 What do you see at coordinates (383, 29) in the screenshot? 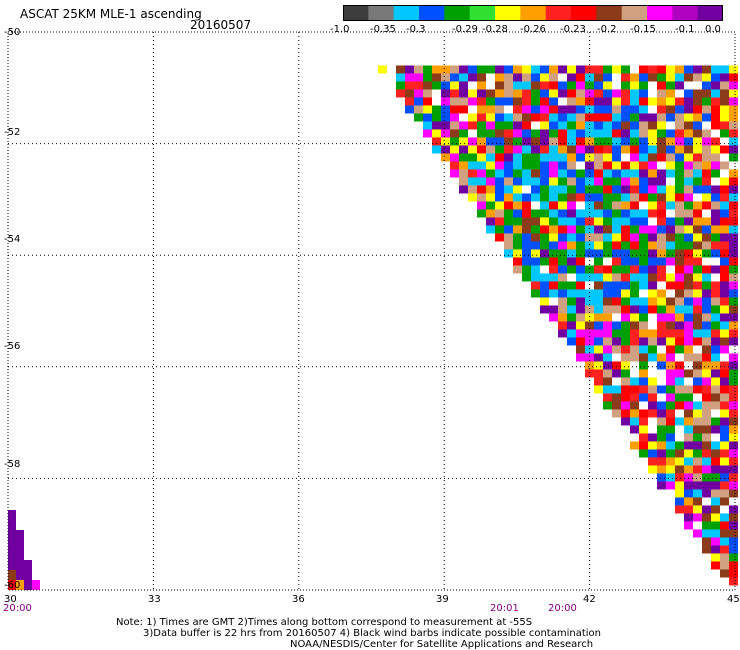
I see `colorbar-label-1: -0.35` at bounding box center [383, 29].